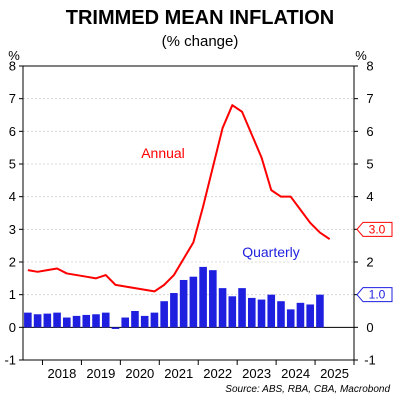 The image size is (400, 400). I want to click on annual-series-label: Annual, so click(163, 153).